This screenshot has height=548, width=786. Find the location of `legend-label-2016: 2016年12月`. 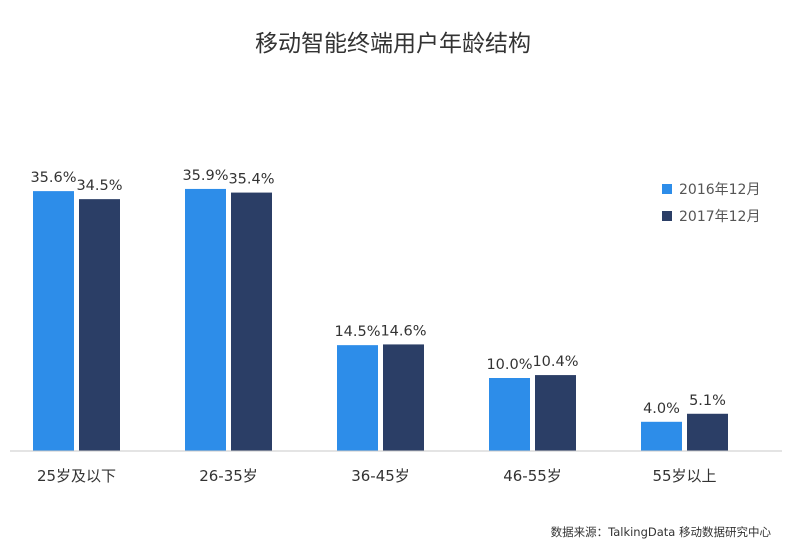

legend-label-2016: 2016年12月 is located at coordinates (719, 190).